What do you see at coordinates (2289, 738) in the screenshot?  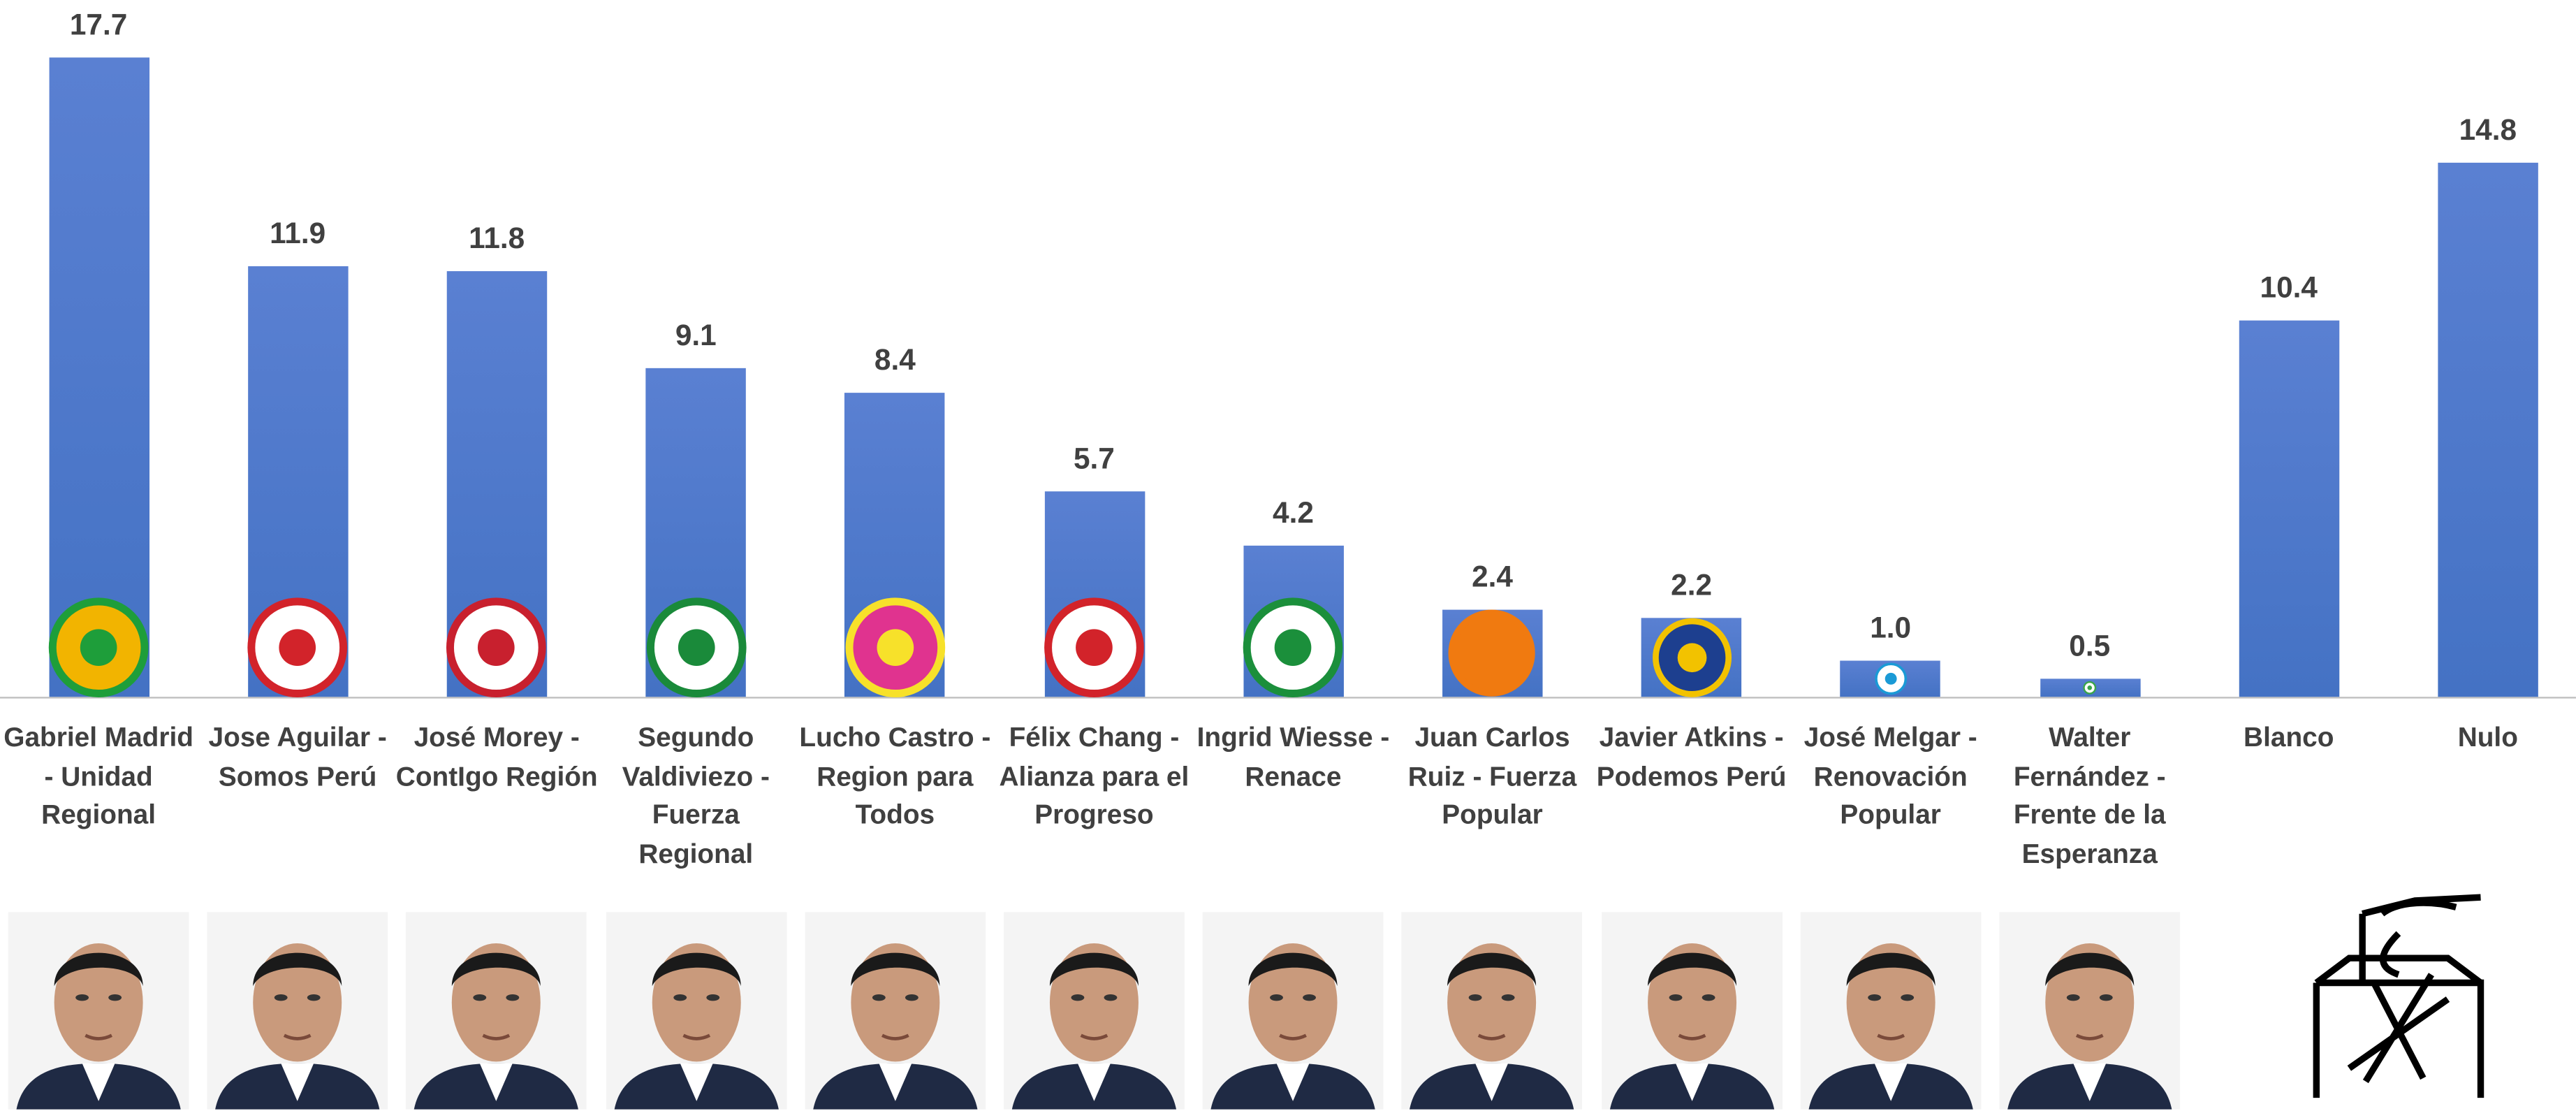 I see `category-label: Blanco` at bounding box center [2289, 738].